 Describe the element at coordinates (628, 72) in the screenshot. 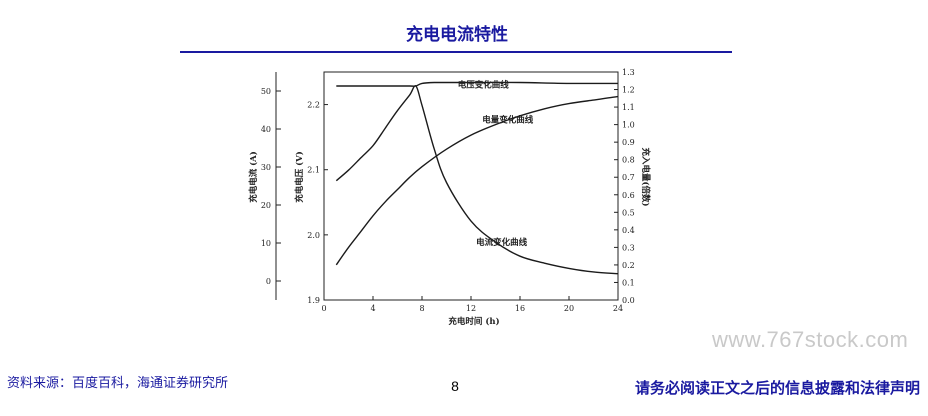

I see `capacity-tick-label: 1.3` at that location.